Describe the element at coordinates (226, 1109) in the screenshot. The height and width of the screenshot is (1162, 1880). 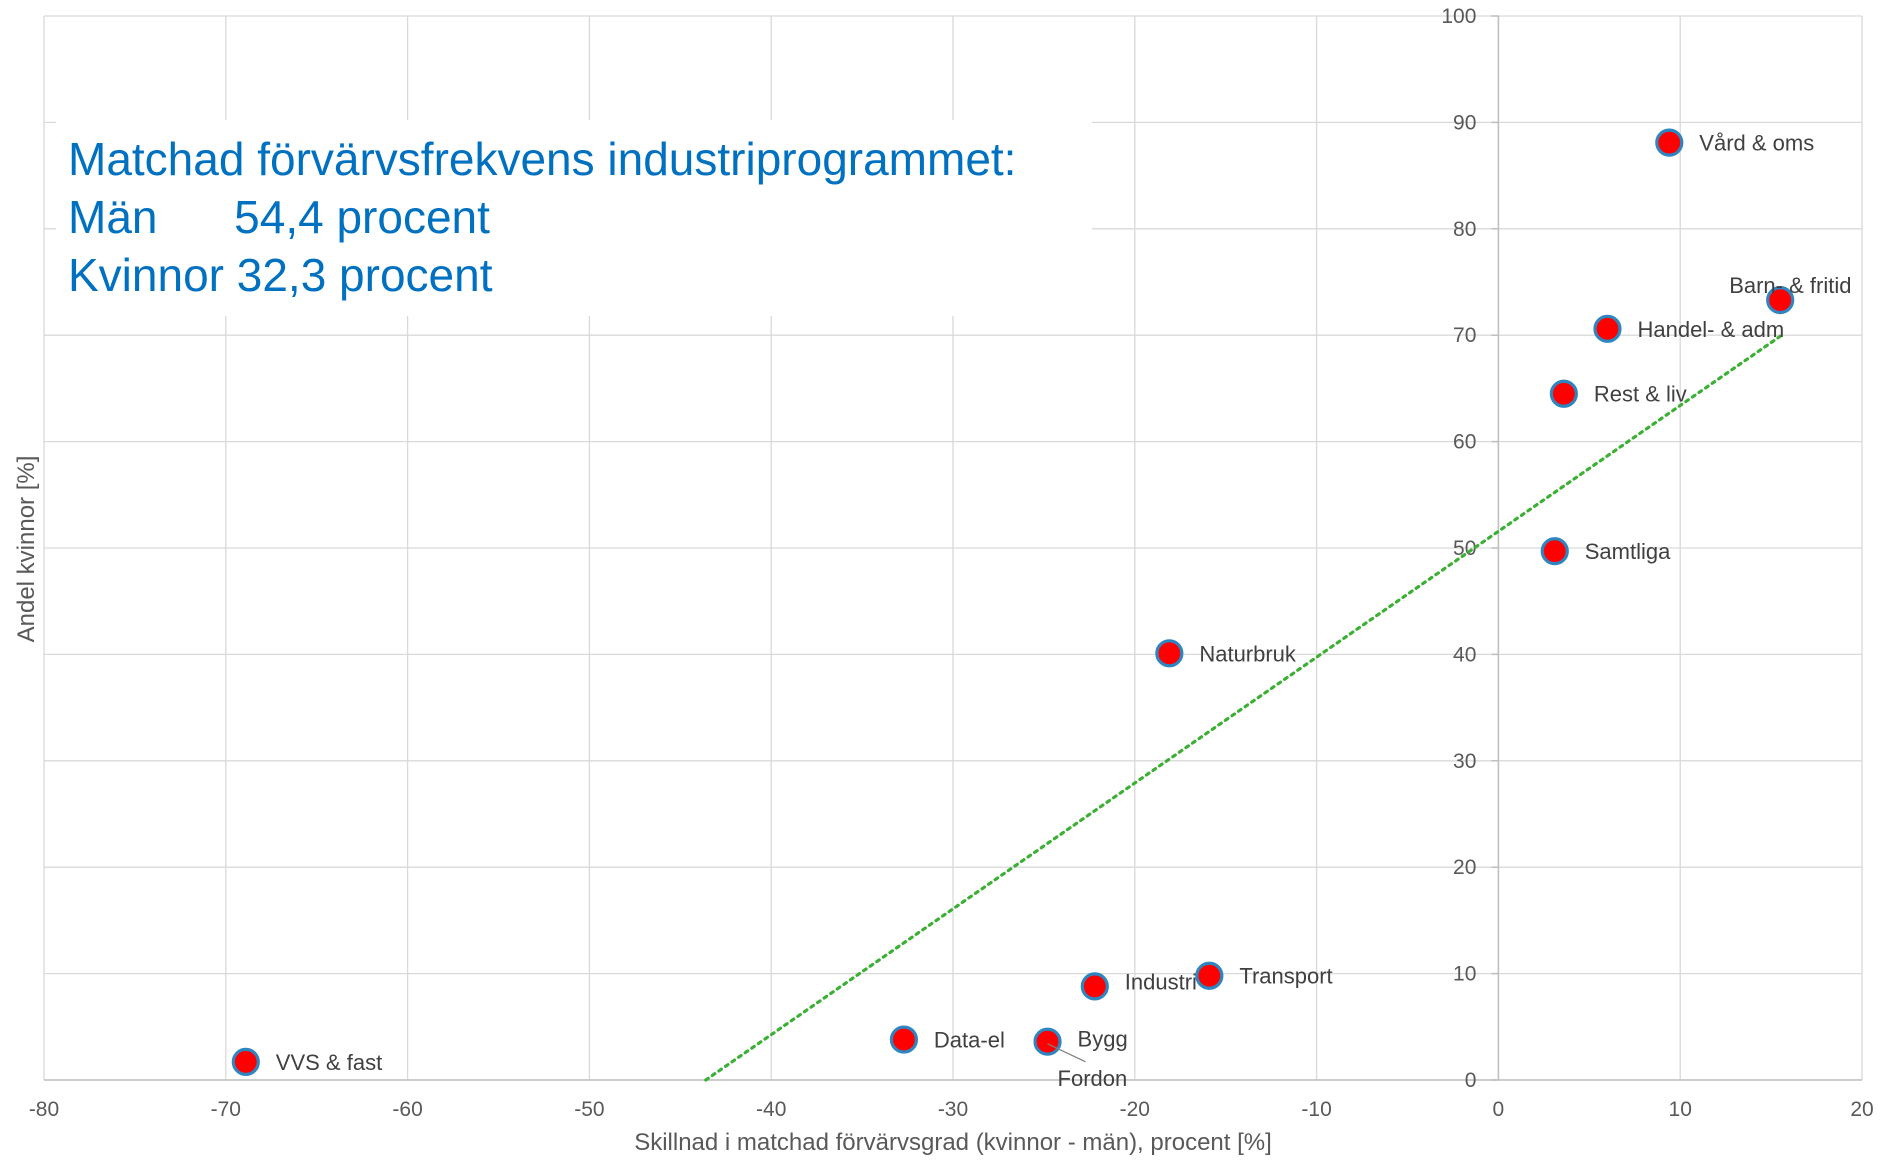
I see `x-tick-label: -70` at that location.